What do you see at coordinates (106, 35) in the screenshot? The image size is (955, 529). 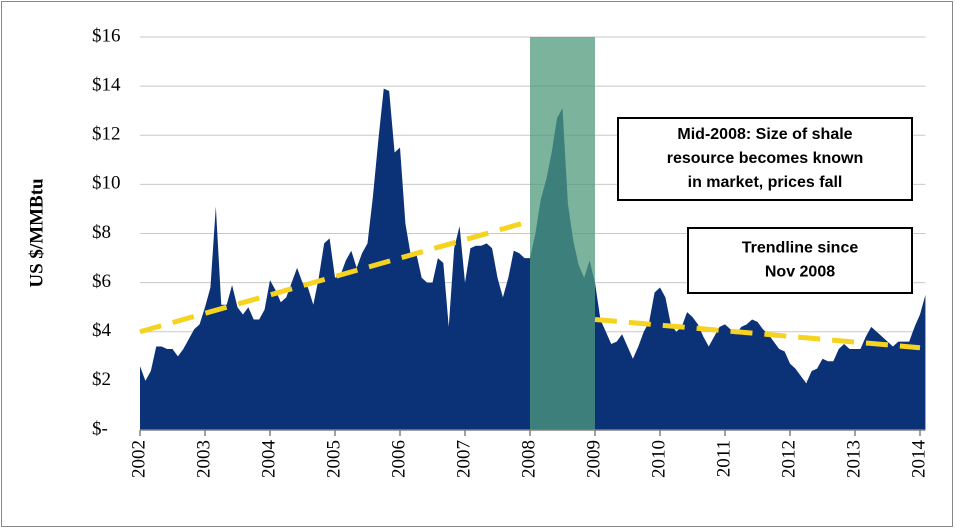 I see `y-tick-label: $16` at bounding box center [106, 35].